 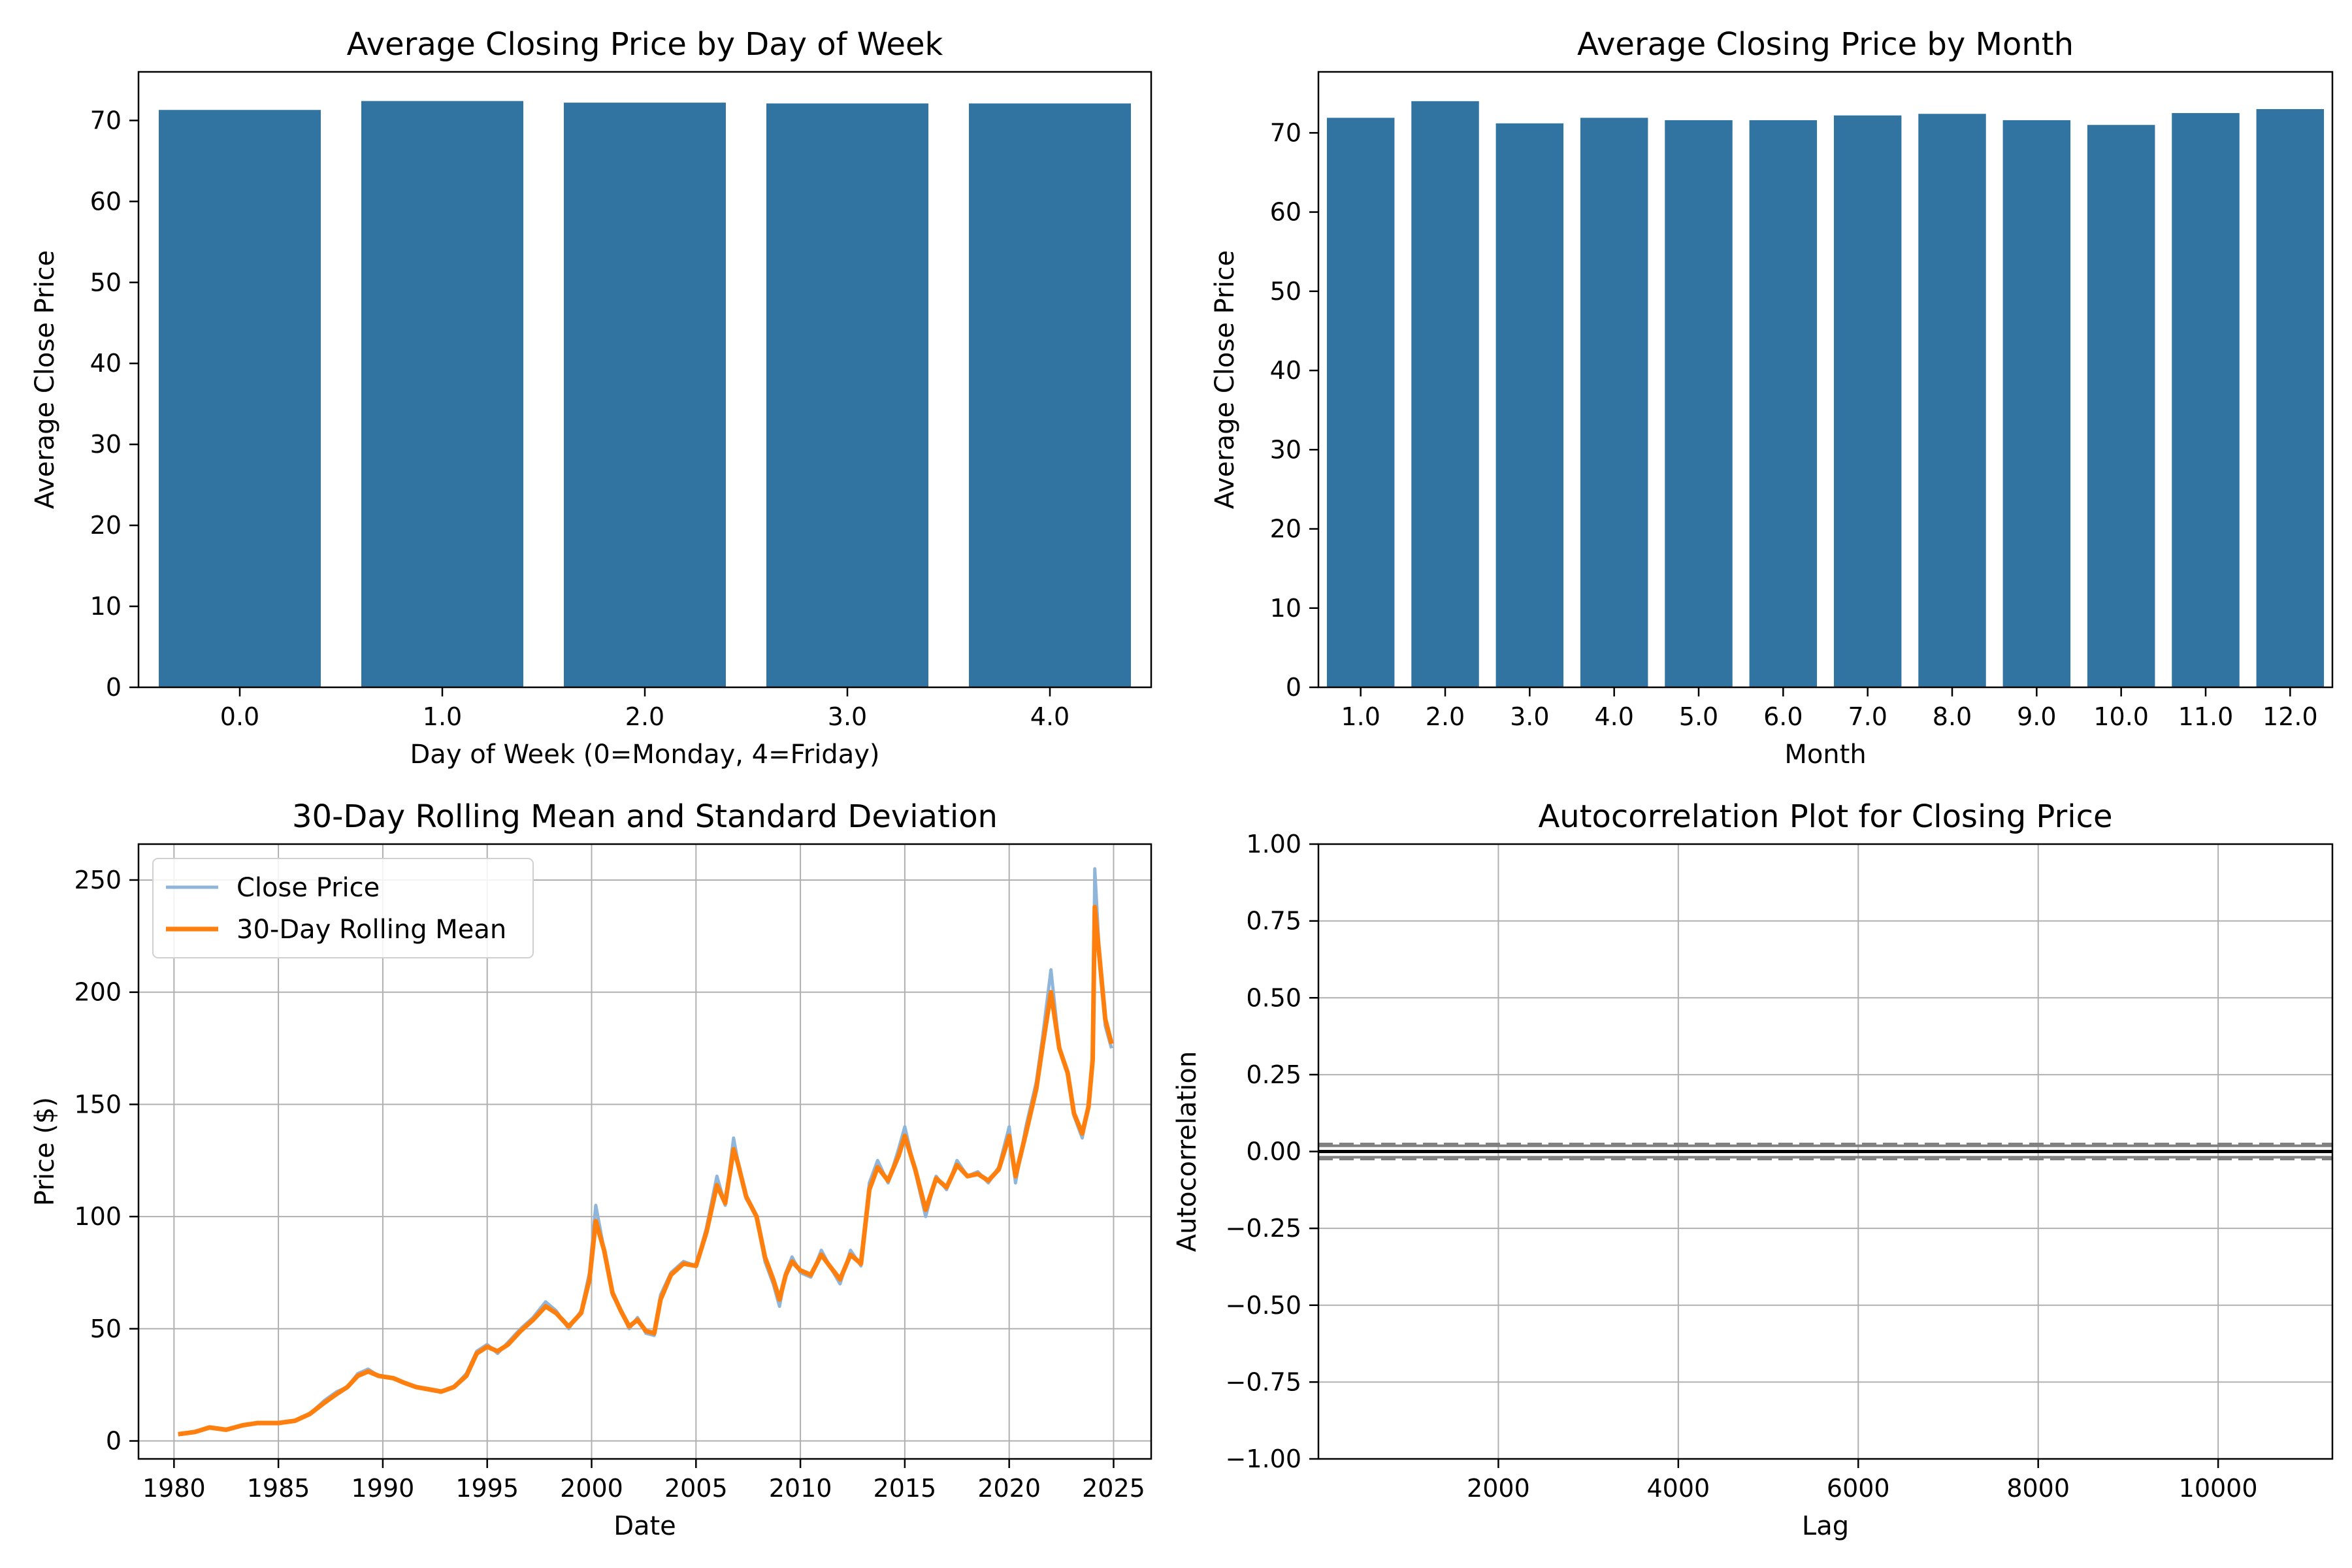 I want to click on x-tick-label: 2020, so click(x=1009, y=1488).